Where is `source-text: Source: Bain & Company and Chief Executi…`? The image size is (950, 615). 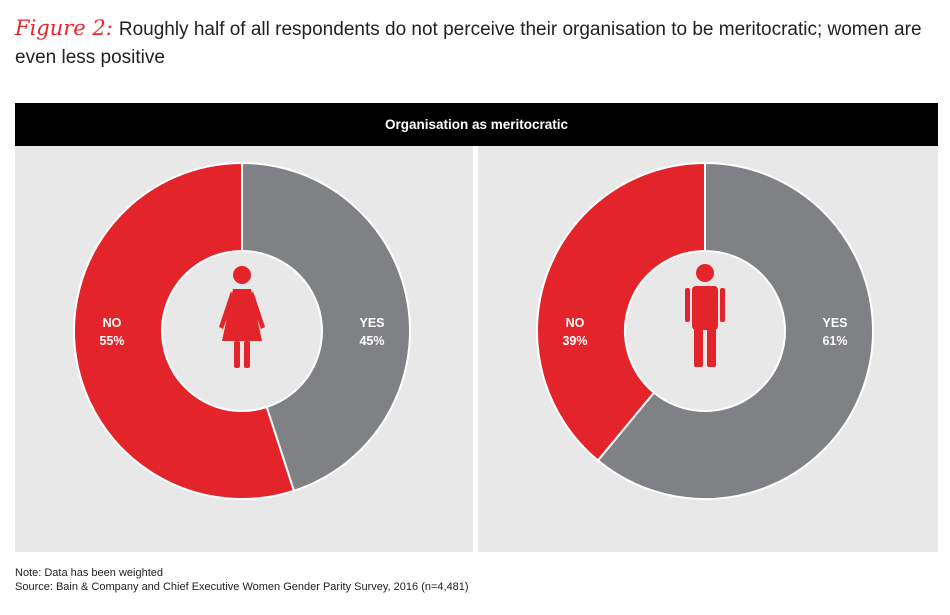 source-text: Source: Bain & Company and Chief Executi… is located at coordinates (242, 587).